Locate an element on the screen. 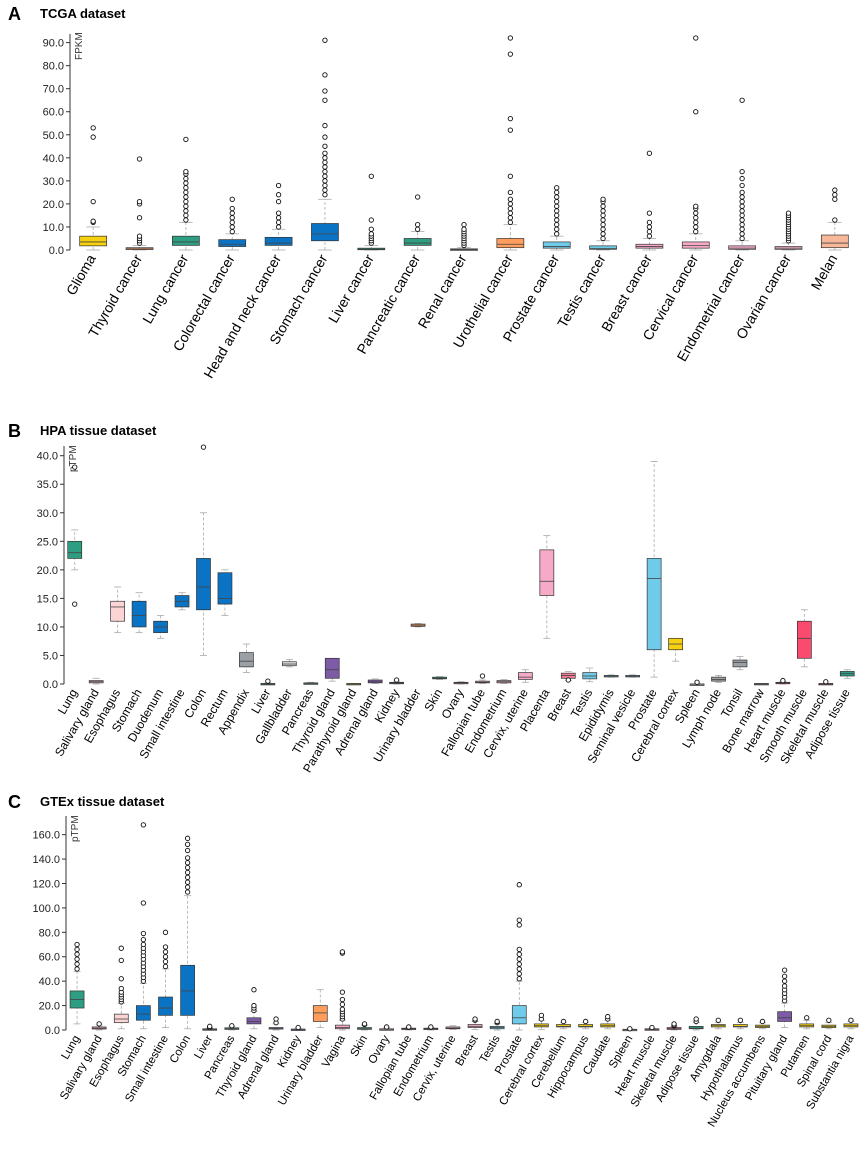 This screenshot has width=865, height=1172. panel-label-b: B is located at coordinates (14, 431).